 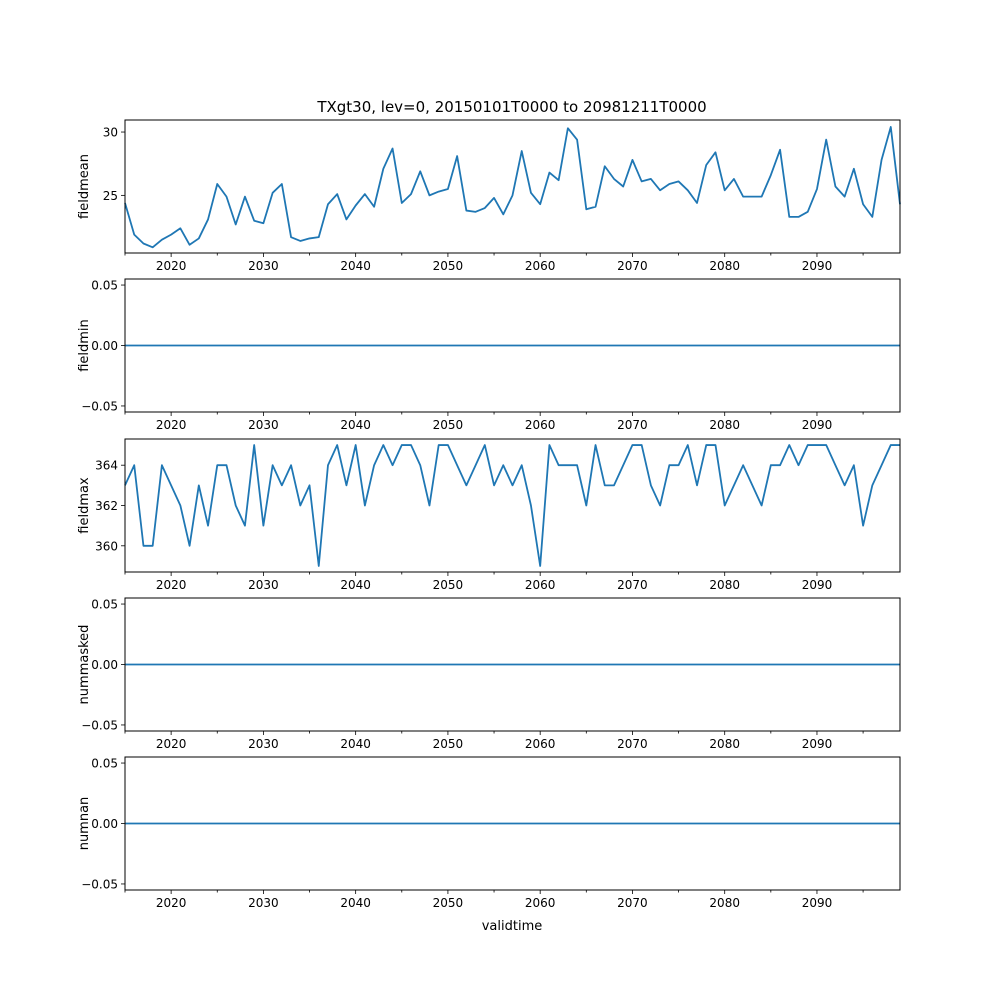 What do you see at coordinates (110, 196) in the screenshot?
I see `y-tick-label: 25` at bounding box center [110, 196].